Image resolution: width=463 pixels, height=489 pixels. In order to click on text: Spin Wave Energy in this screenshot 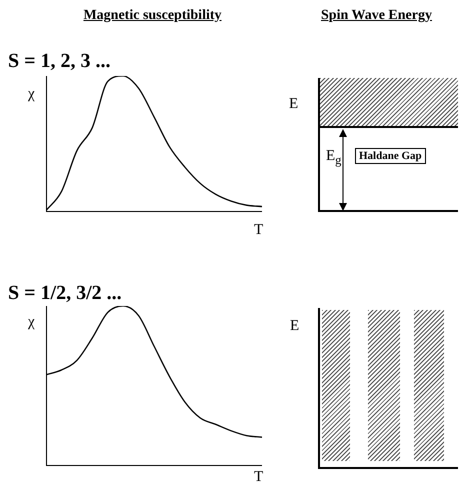, I will do `click(376, 16)`.